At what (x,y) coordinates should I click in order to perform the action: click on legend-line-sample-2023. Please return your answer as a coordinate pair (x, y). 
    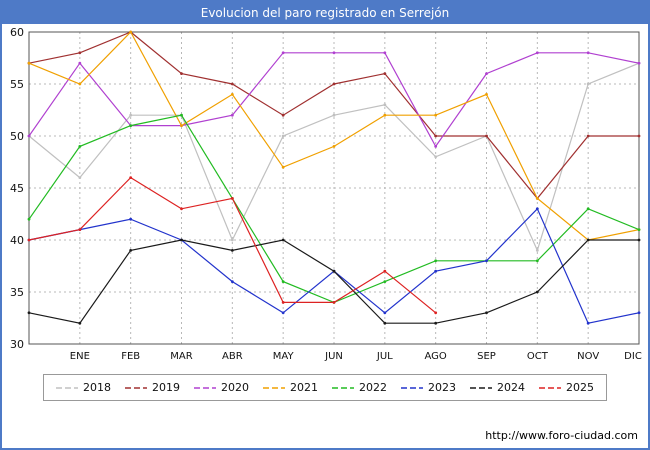
    Looking at the image, I should click on (412, 387).